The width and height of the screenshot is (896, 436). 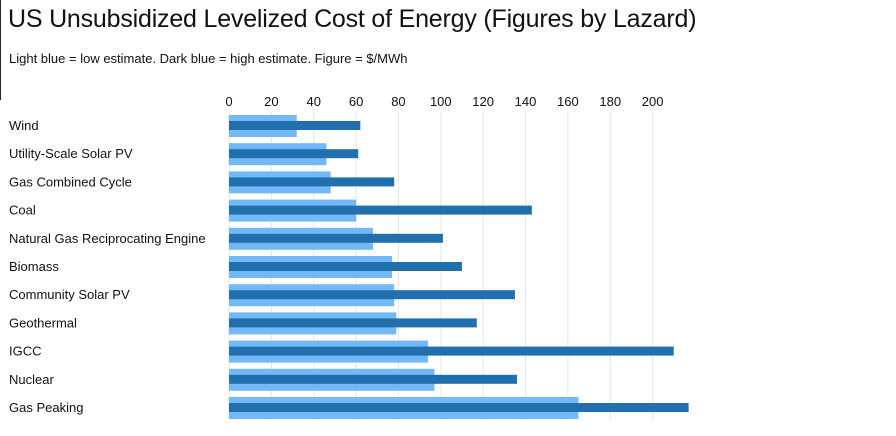 What do you see at coordinates (526, 101) in the screenshot?
I see `x-tick-label: 140` at bounding box center [526, 101].